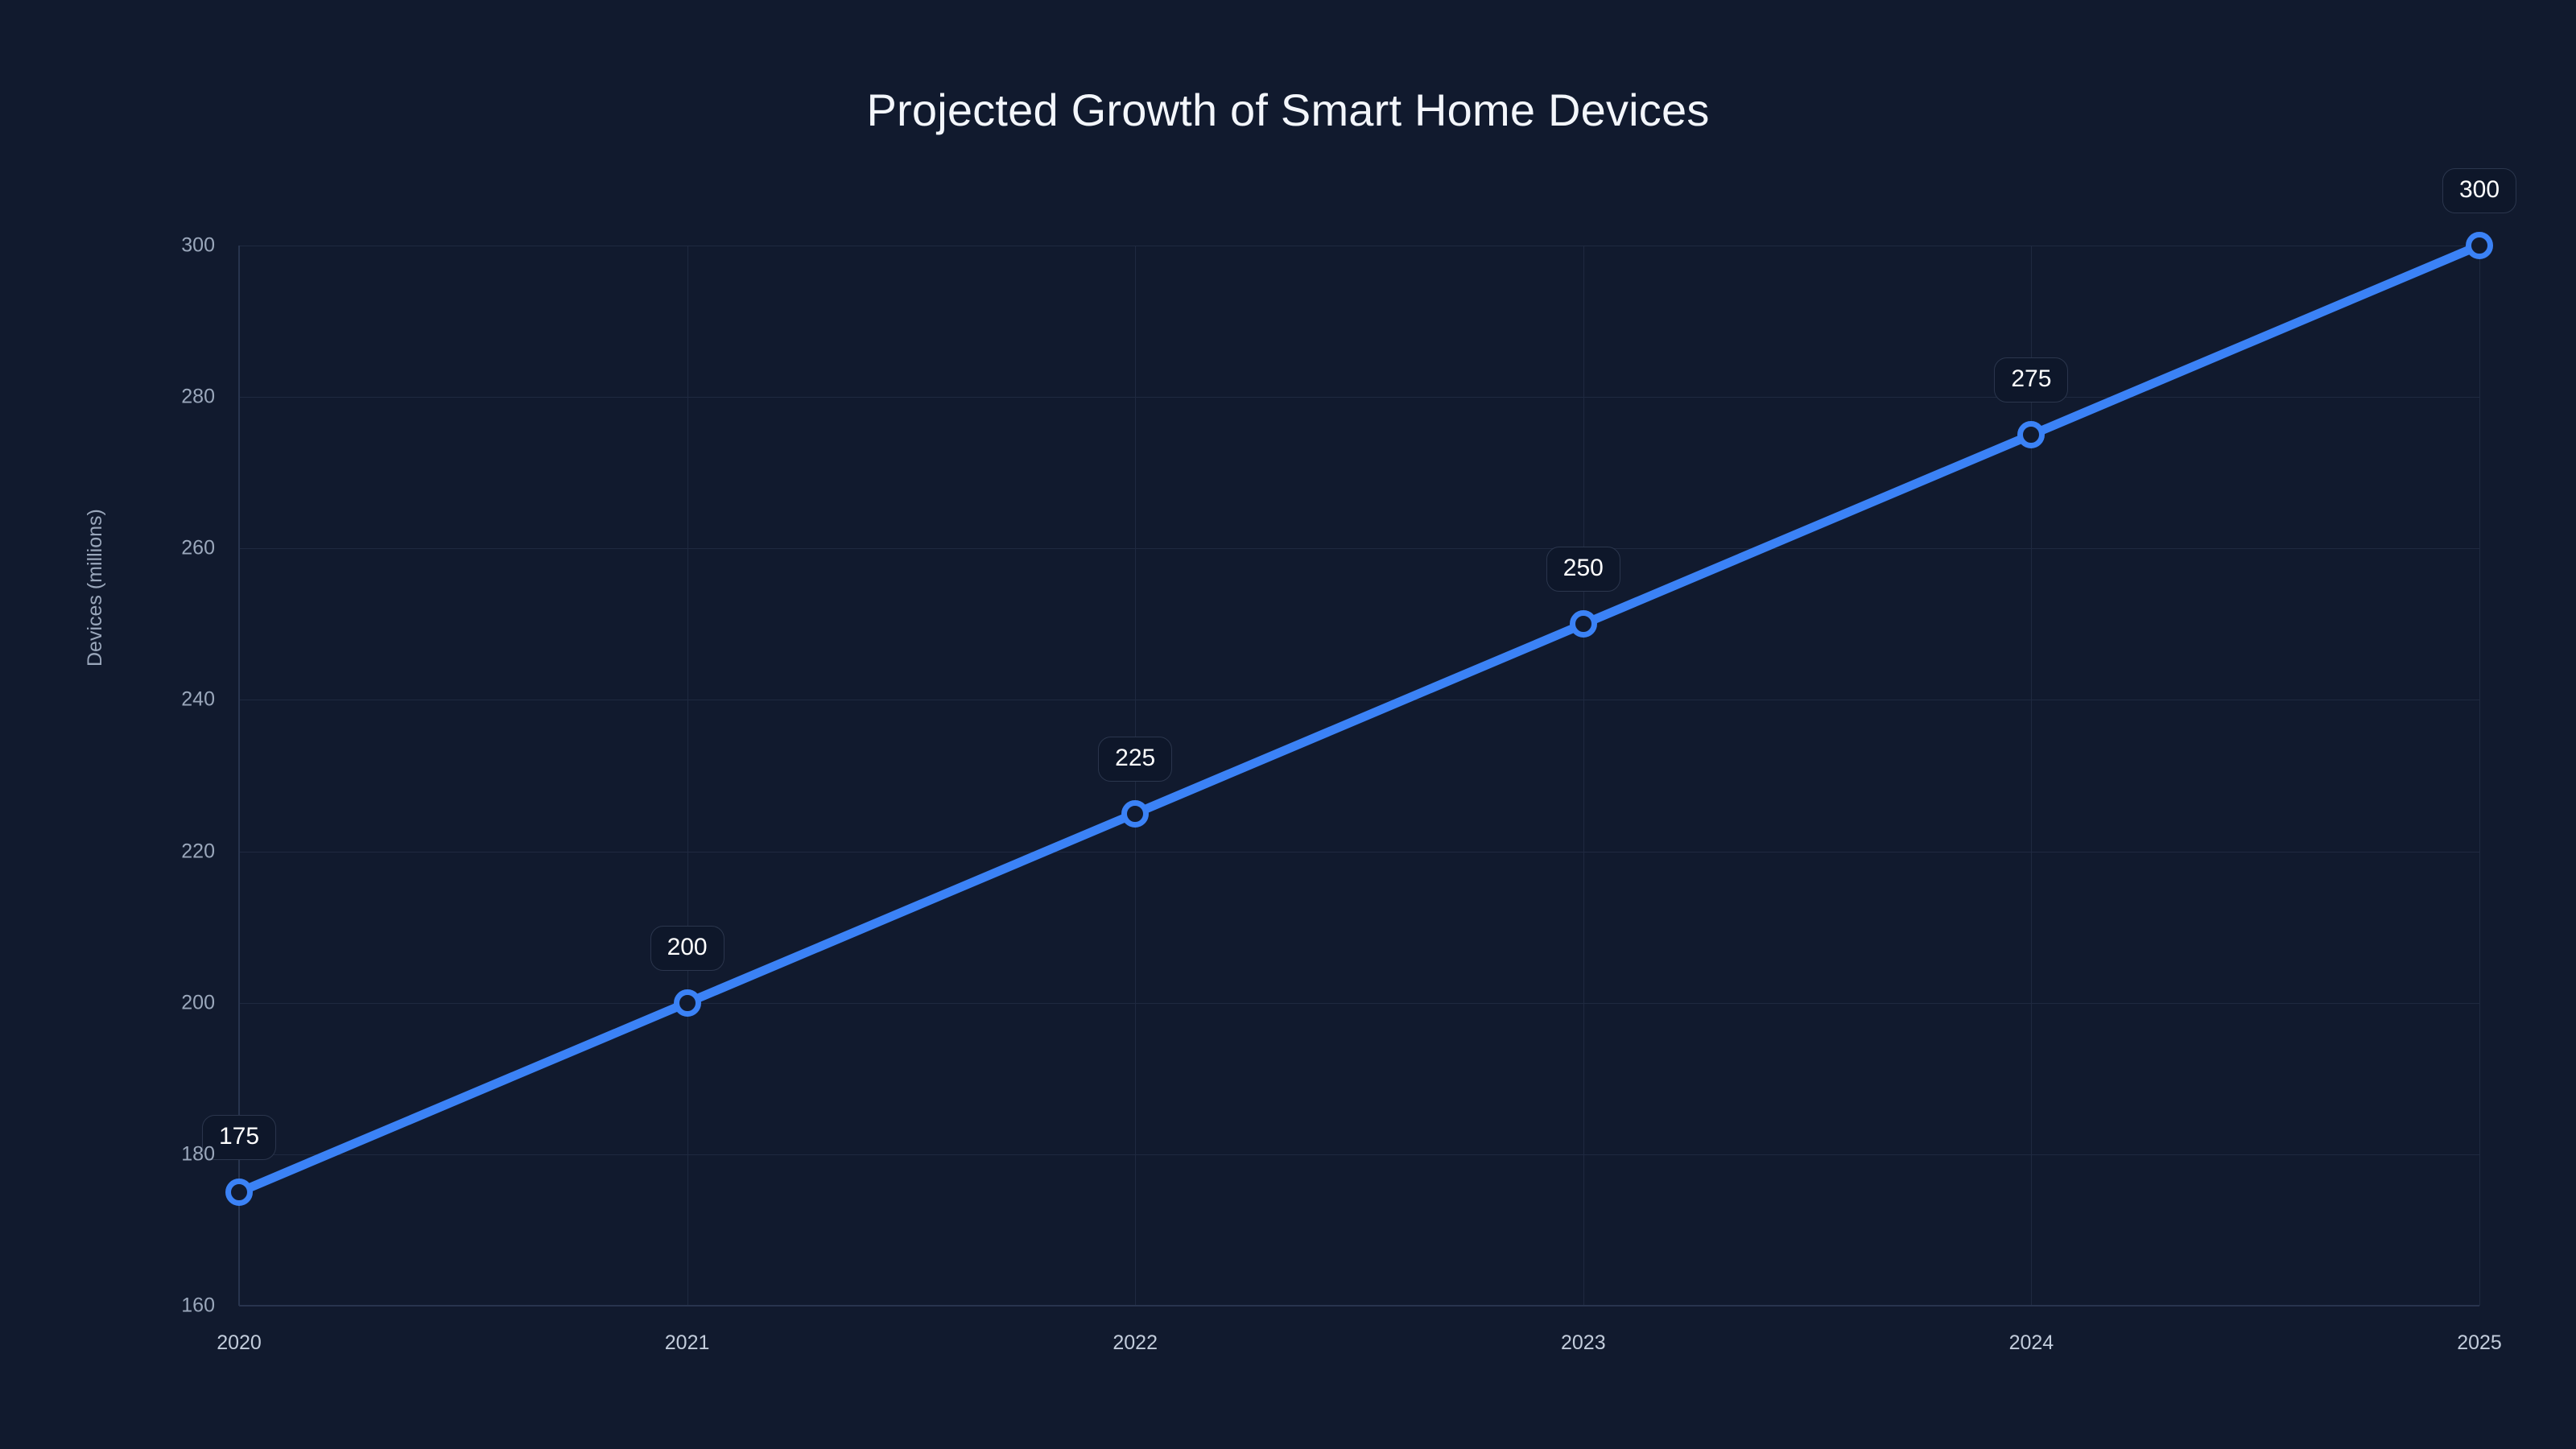 The height and width of the screenshot is (1449, 2576). What do you see at coordinates (95, 588) in the screenshot?
I see `y-axis-title: Devices (millions)` at bounding box center [95, 588].